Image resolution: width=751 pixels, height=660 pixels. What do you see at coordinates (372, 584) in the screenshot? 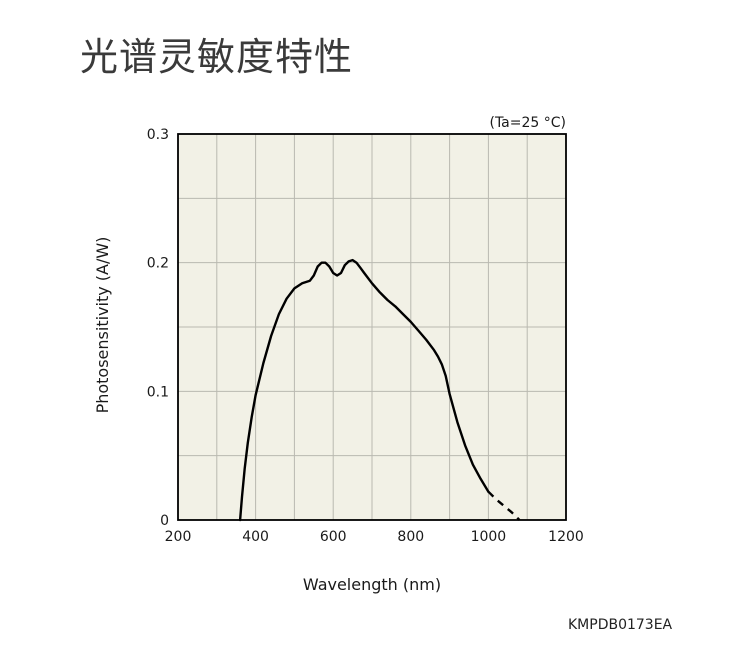
I see `x-axis-label: Wavelength (nm)` at bounding box center [372, 584].